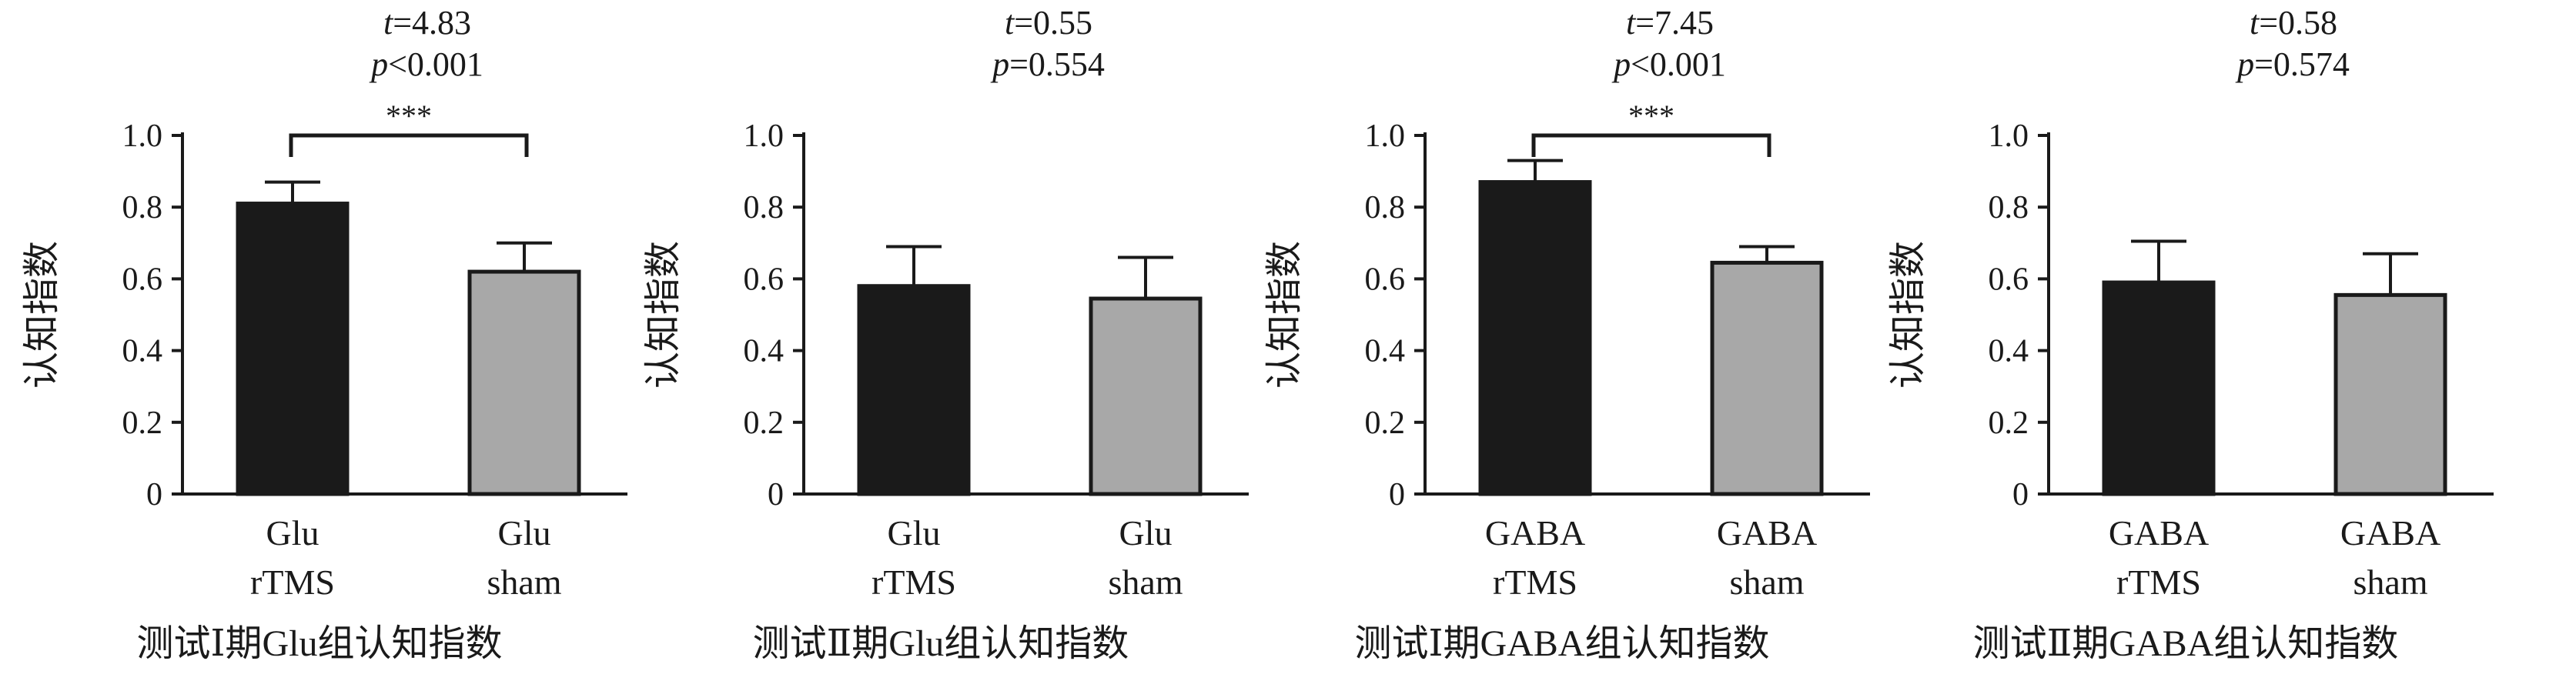  I want to click on stat-t-value: t=7.45, so click(1670, 23).